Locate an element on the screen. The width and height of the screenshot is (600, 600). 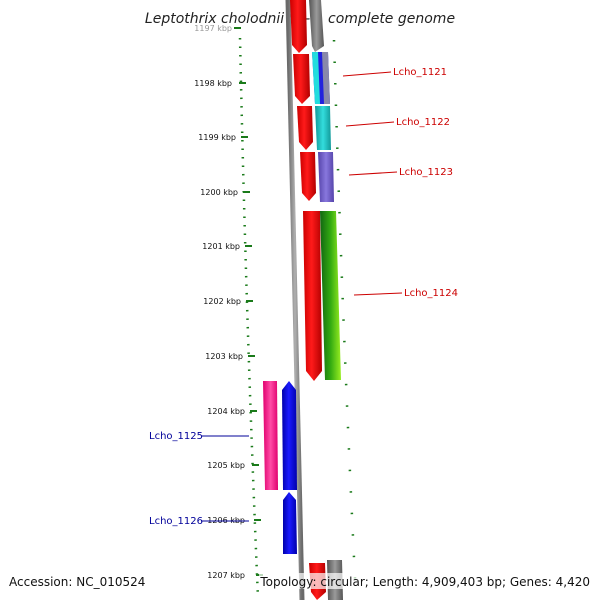
right-ruler-line is located at coordinates (345, 319).